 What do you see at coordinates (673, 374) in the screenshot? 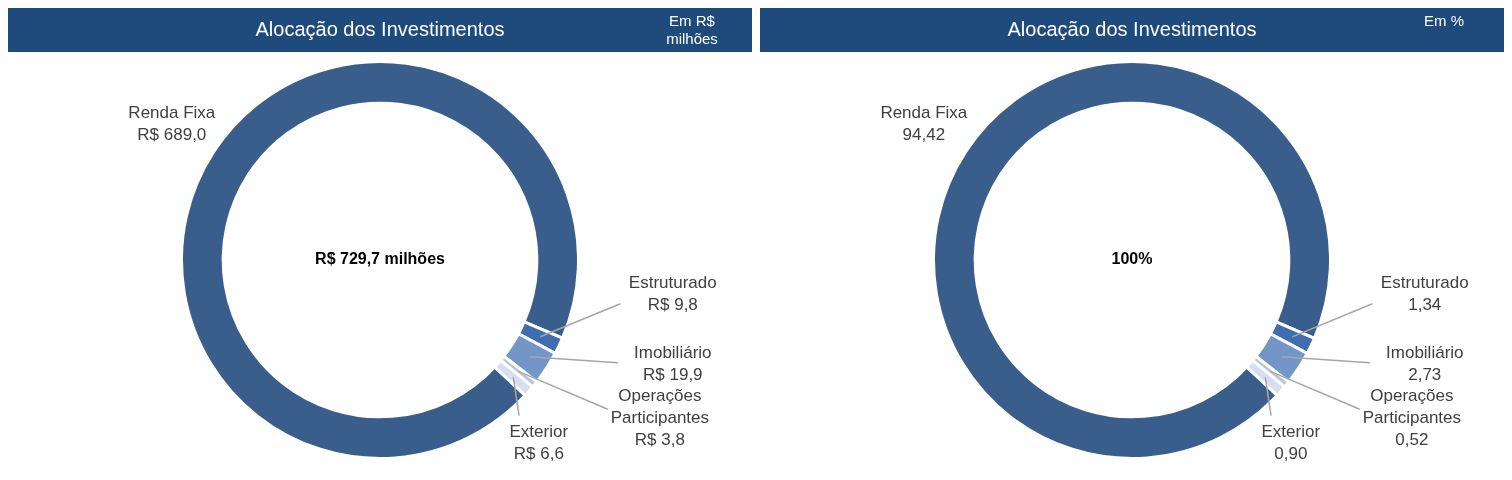
I see `data-label: R$ 19,9` at bounding box center [673, 374].